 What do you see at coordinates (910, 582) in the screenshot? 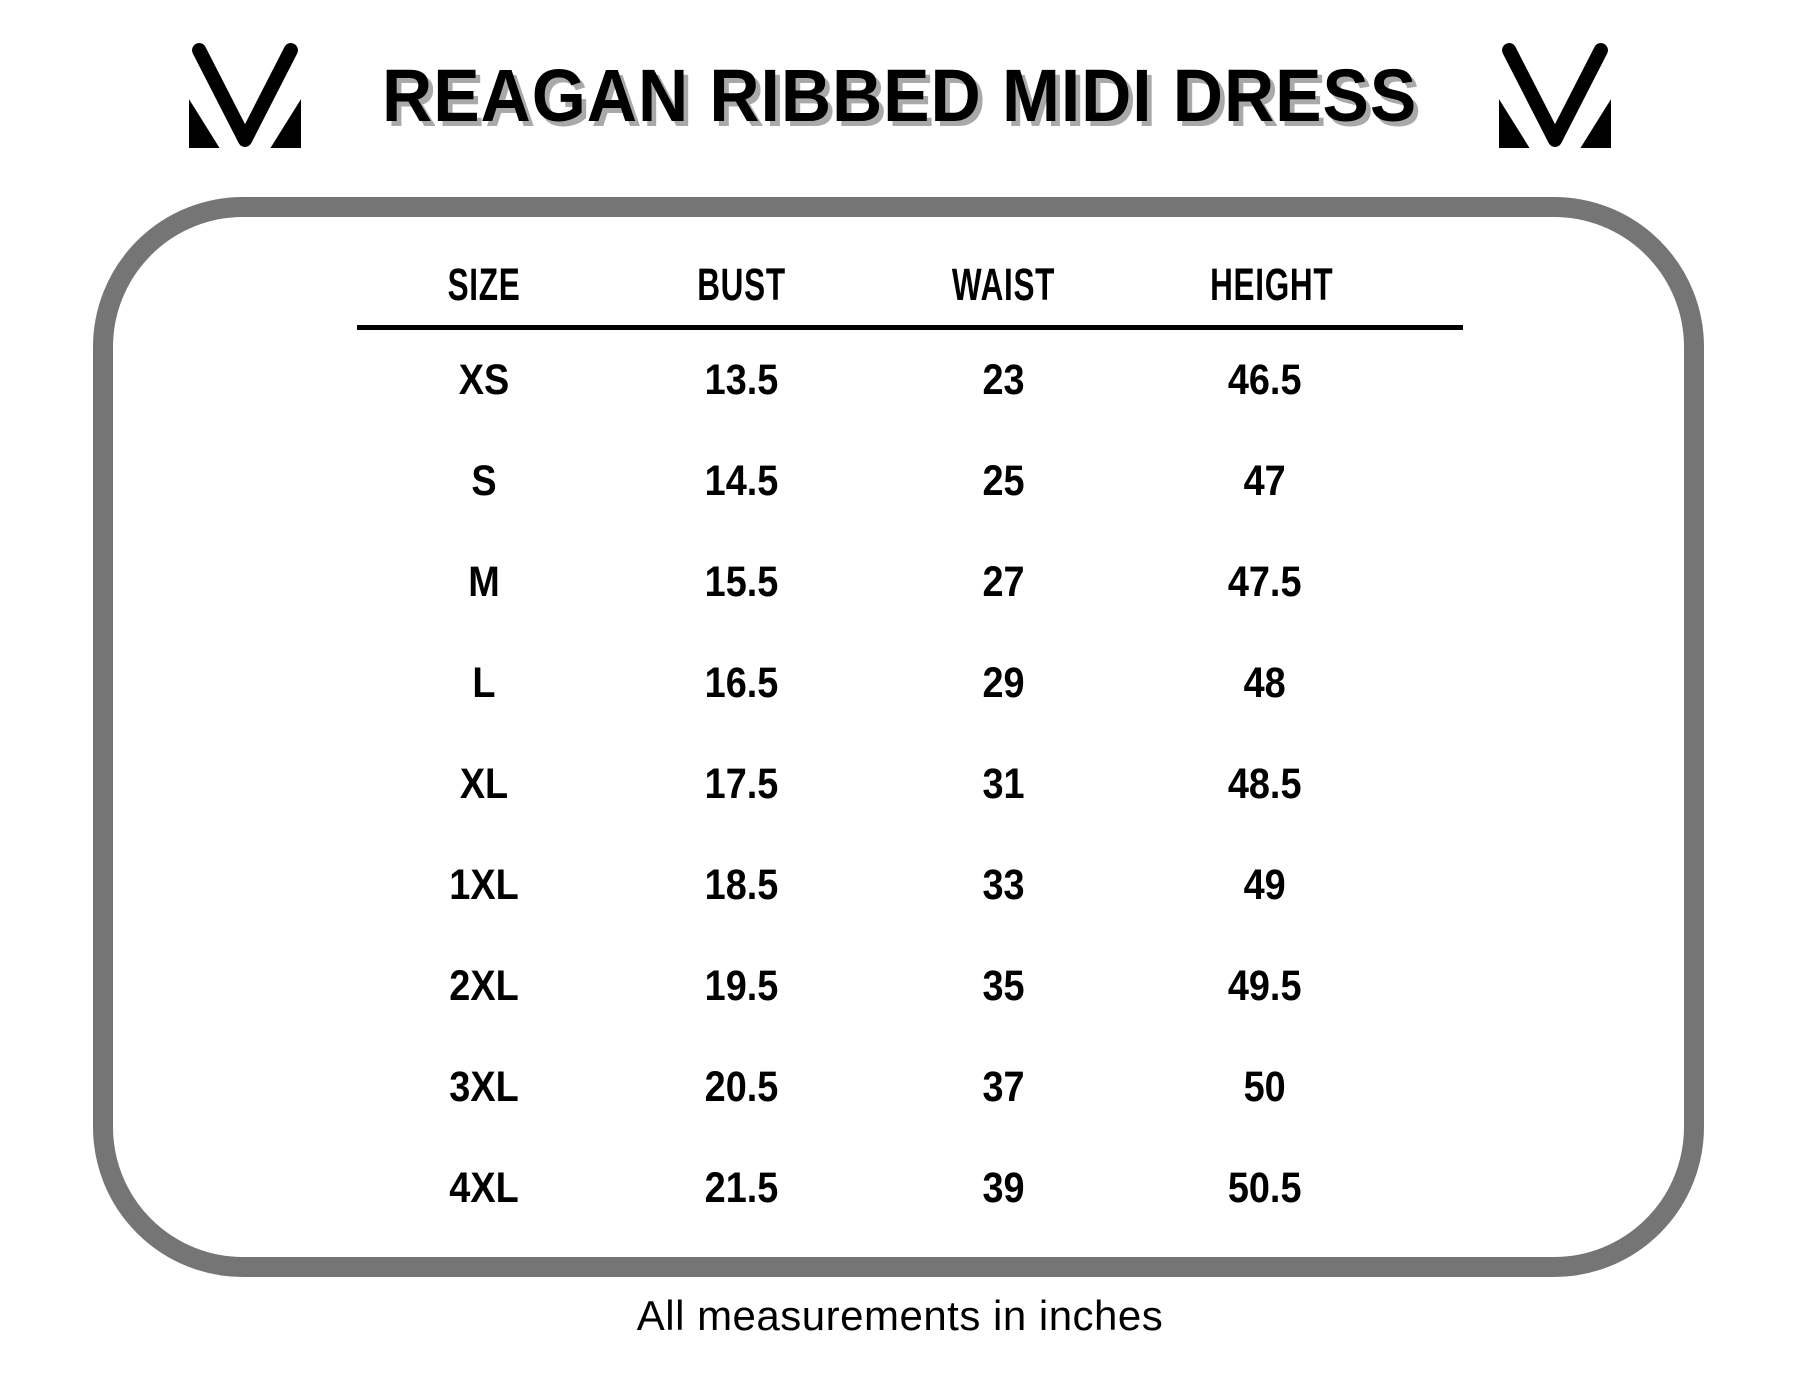
I see `table-row: M 15.5 27 47.5` at bounding box center [910, 582].